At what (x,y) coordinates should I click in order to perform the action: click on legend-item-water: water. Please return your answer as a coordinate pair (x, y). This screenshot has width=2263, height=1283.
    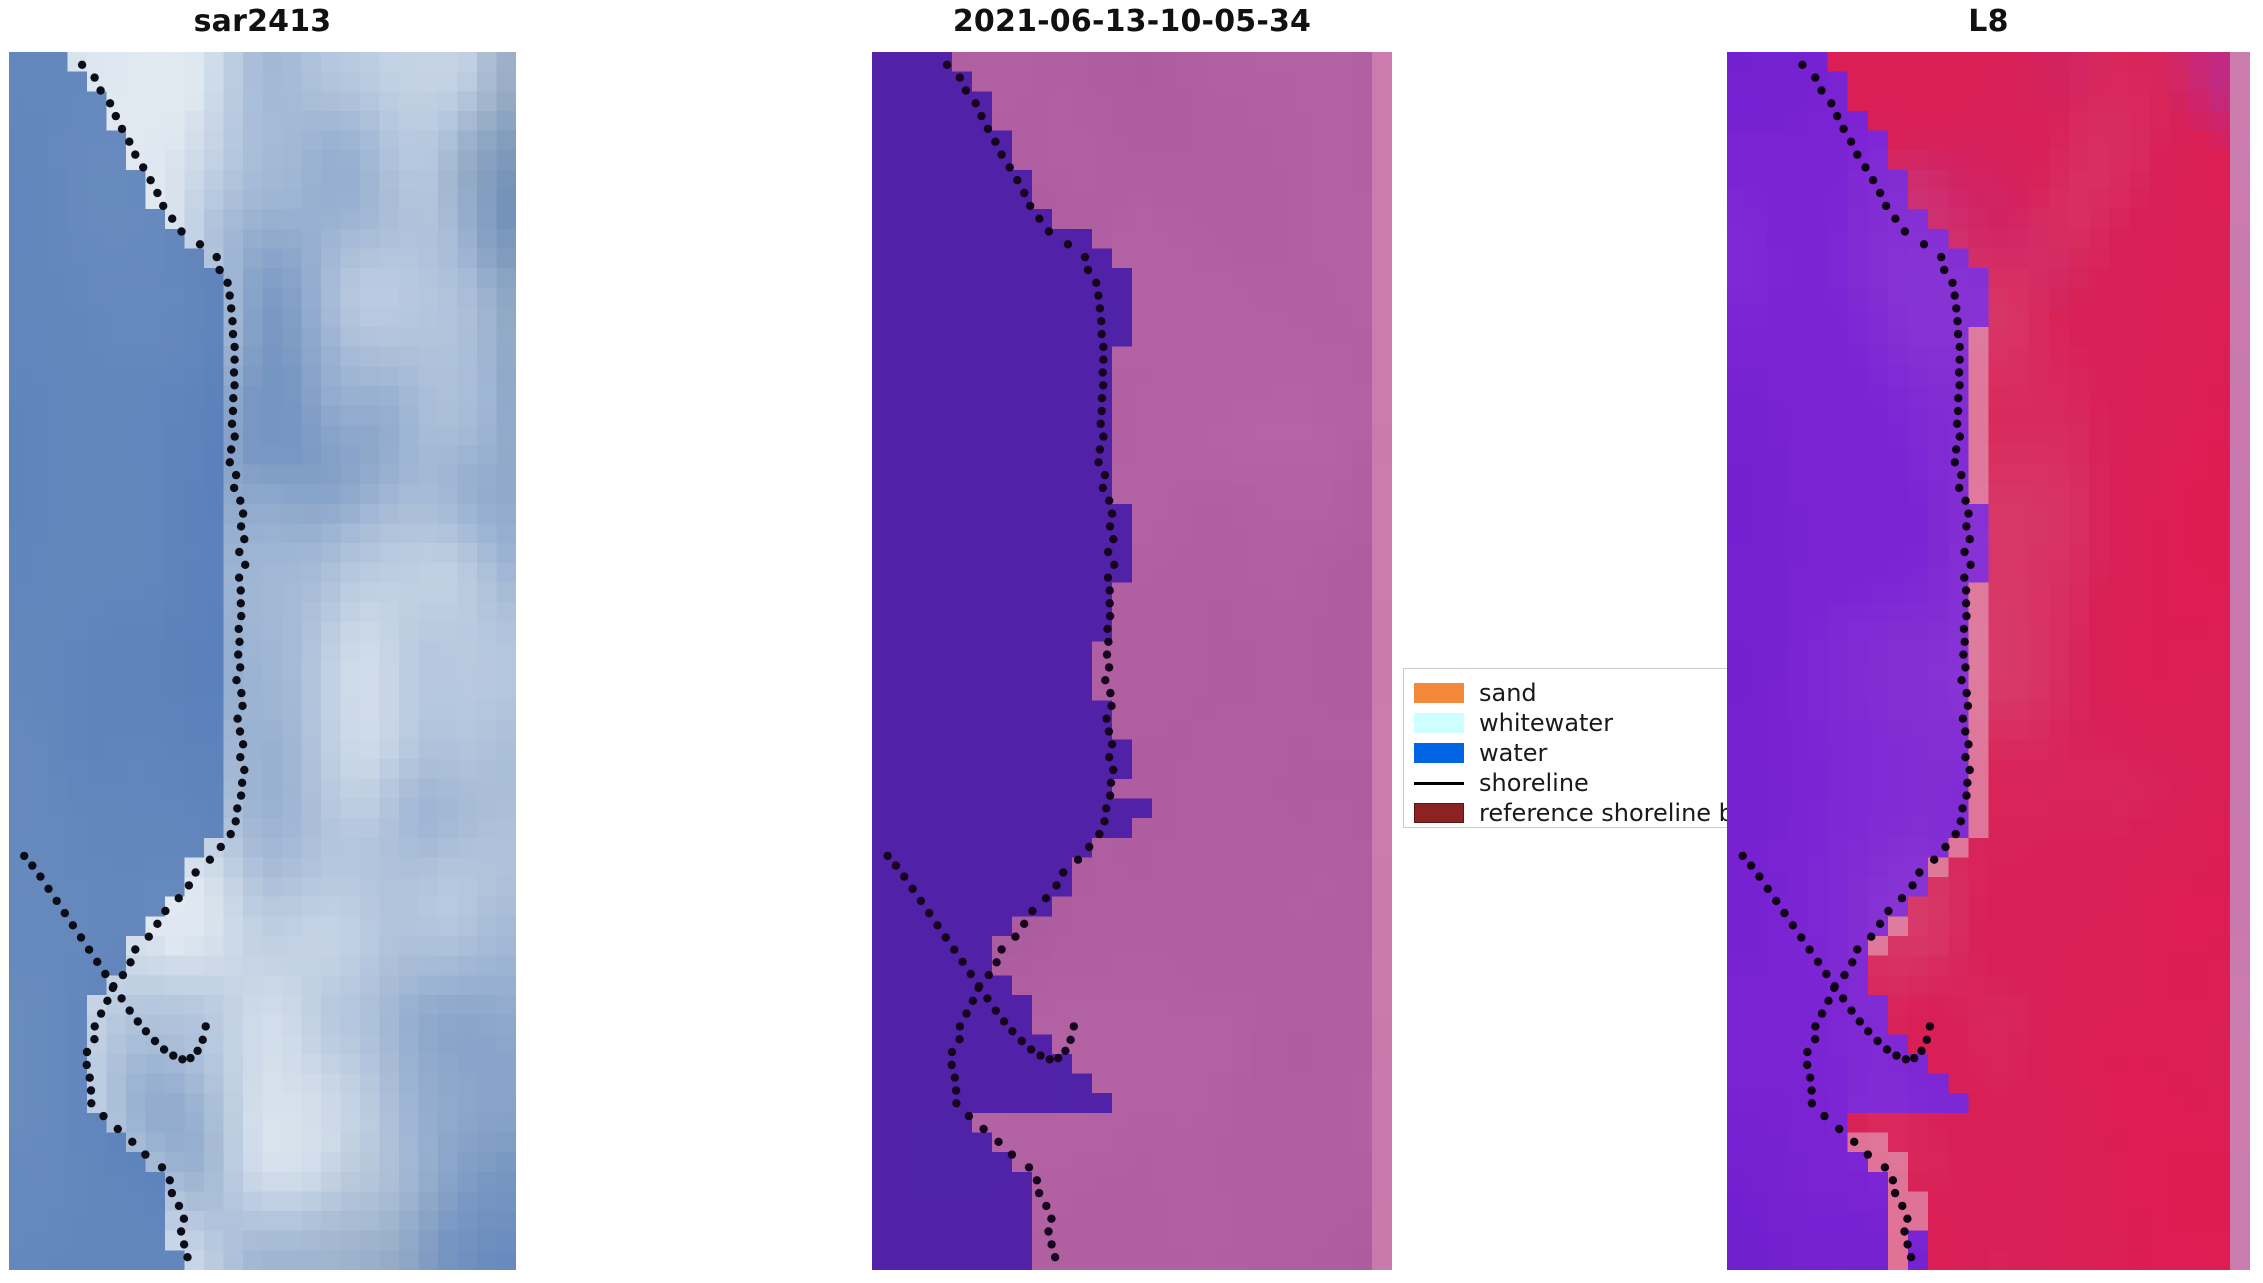
    Looking at the image, I should click on (1570, 753).